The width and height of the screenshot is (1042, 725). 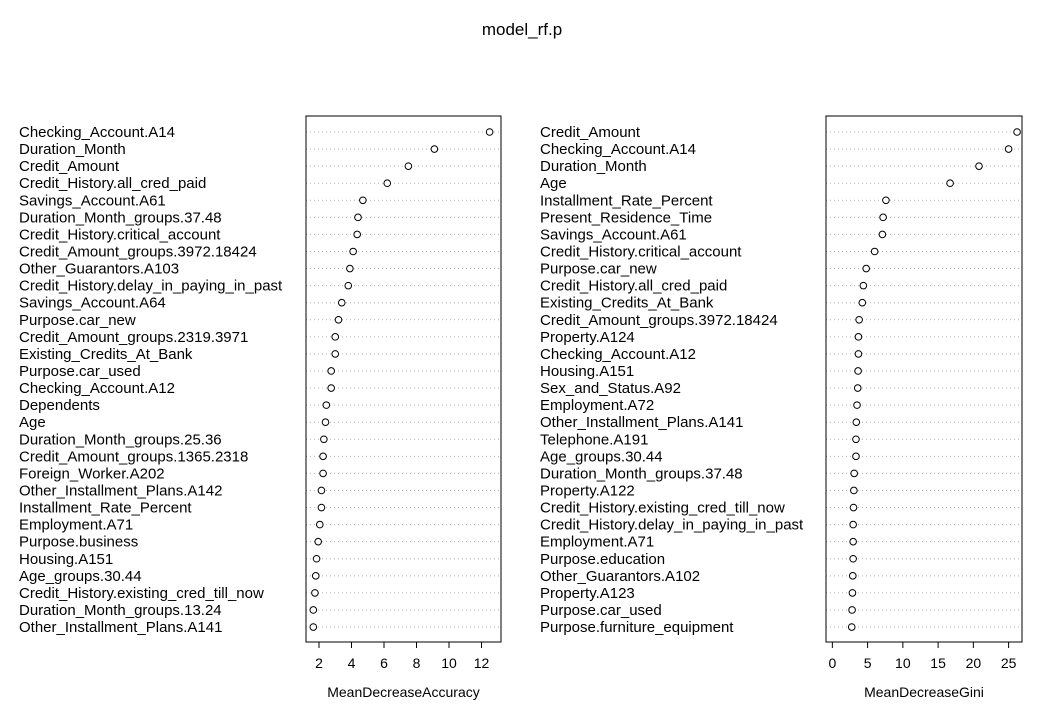 I want to click on acc-x-tick-label: 10, so click(x=449, y=663).